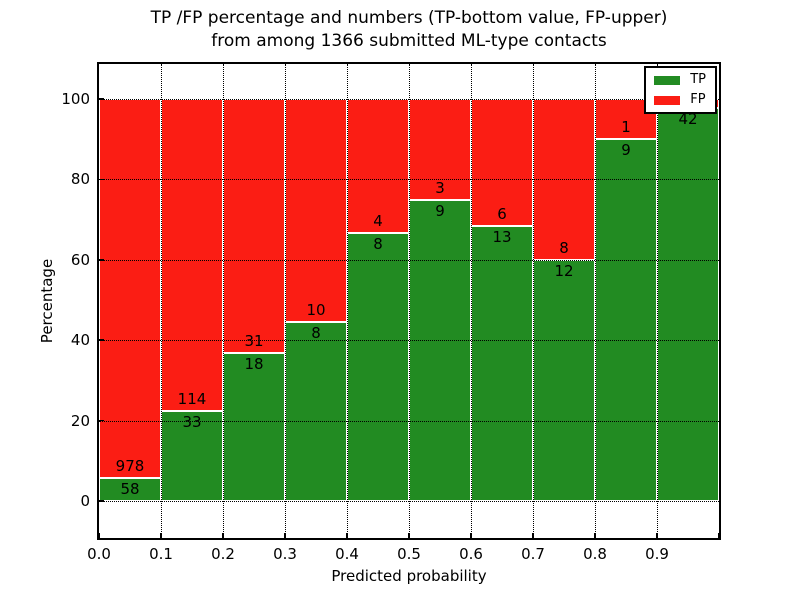 The height and width of the screenshot is (600, 800). Describe the element at coordinates (657, 554) in the screenshot. I see `x-tick-label: 0.9` at that location.